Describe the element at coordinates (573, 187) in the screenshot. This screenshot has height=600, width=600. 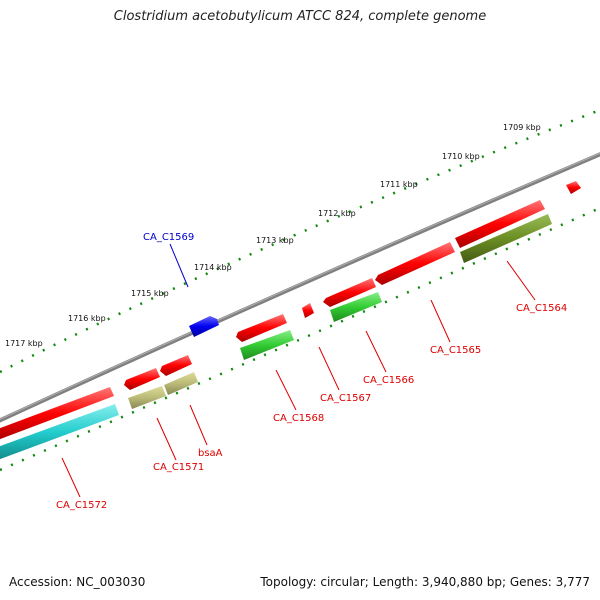
I see `gene-small-upper-right` at that location.